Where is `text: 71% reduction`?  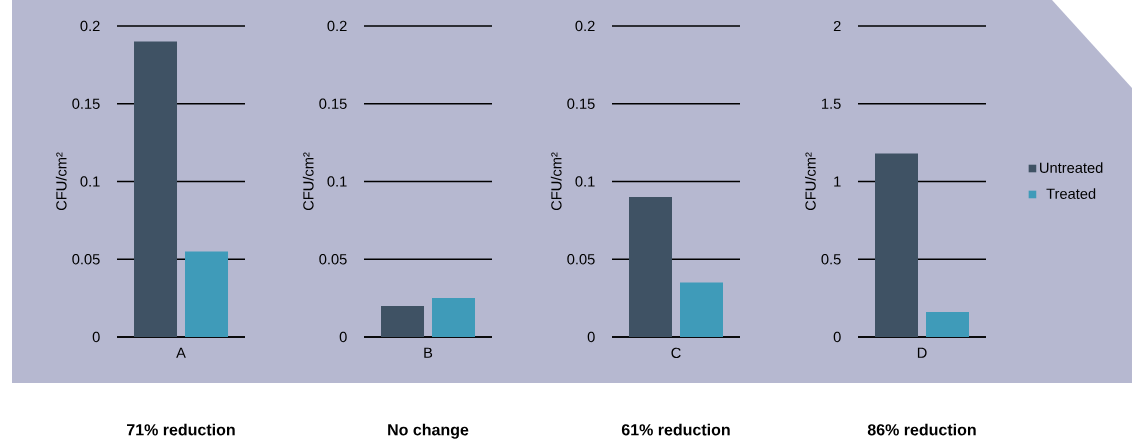 text: 71% reduction is located at coordinates (181, 429).